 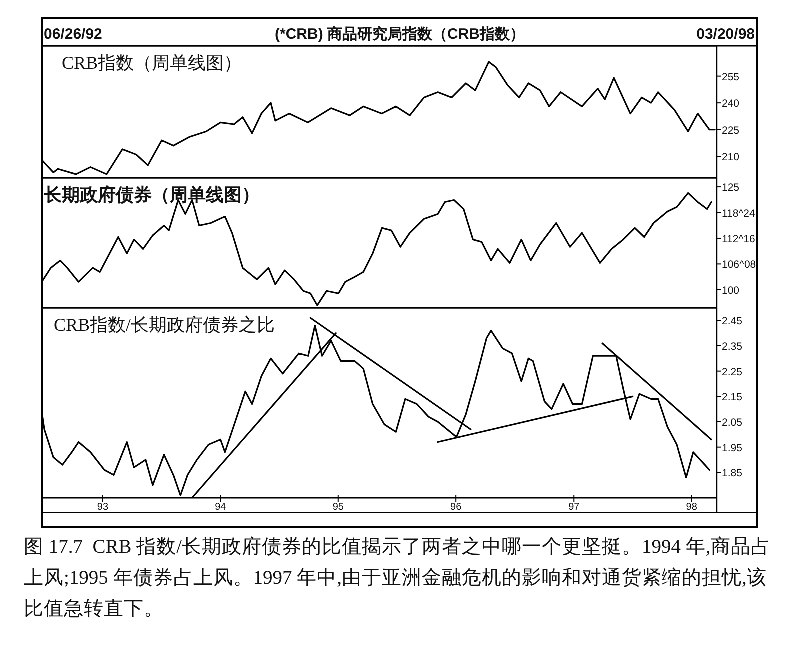 What do you see at coordinates (152, 63) in the screenshot?
I see `chart-subtitle: CRB指数（周单线图）` at bounding box center [152, 63].